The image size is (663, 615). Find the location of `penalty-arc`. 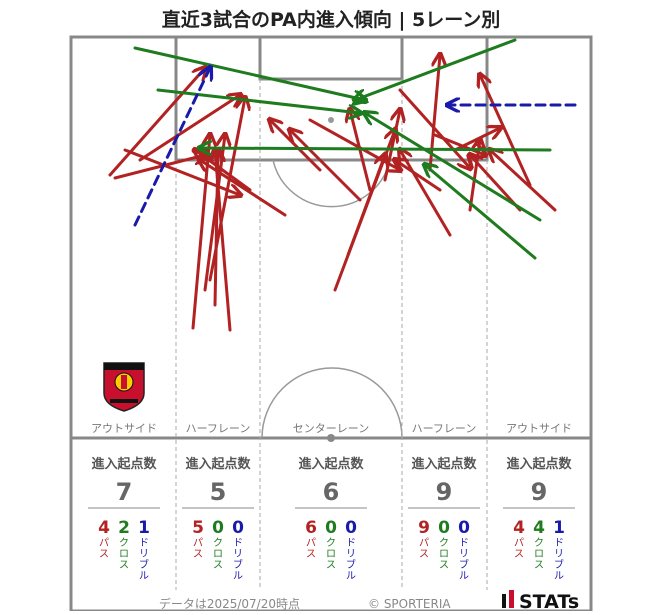

penalty-arc is located at coordinates (331, 183).